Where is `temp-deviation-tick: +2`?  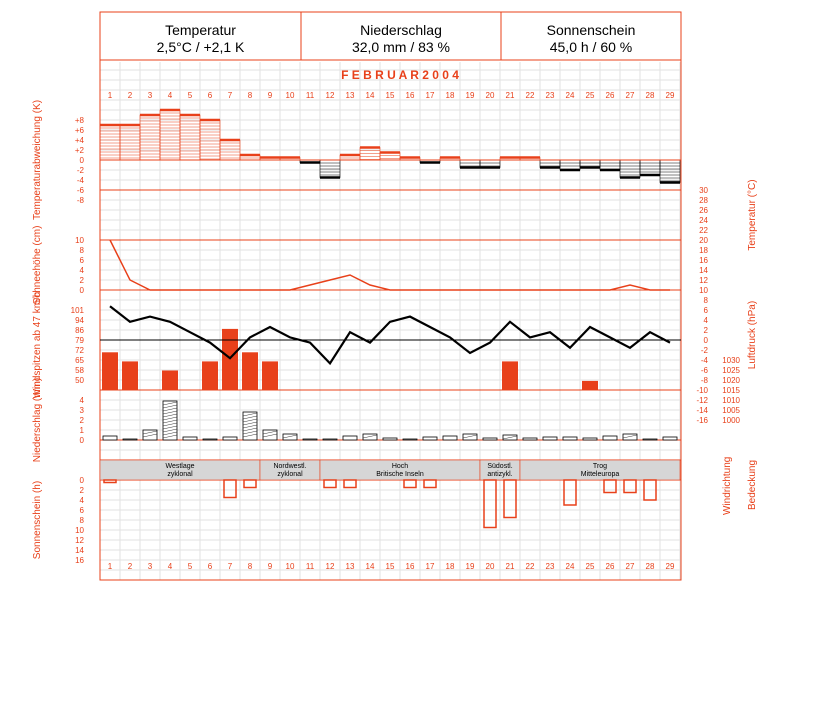 temp-deviation-tick: +2 is located at coordinates (80, 150).